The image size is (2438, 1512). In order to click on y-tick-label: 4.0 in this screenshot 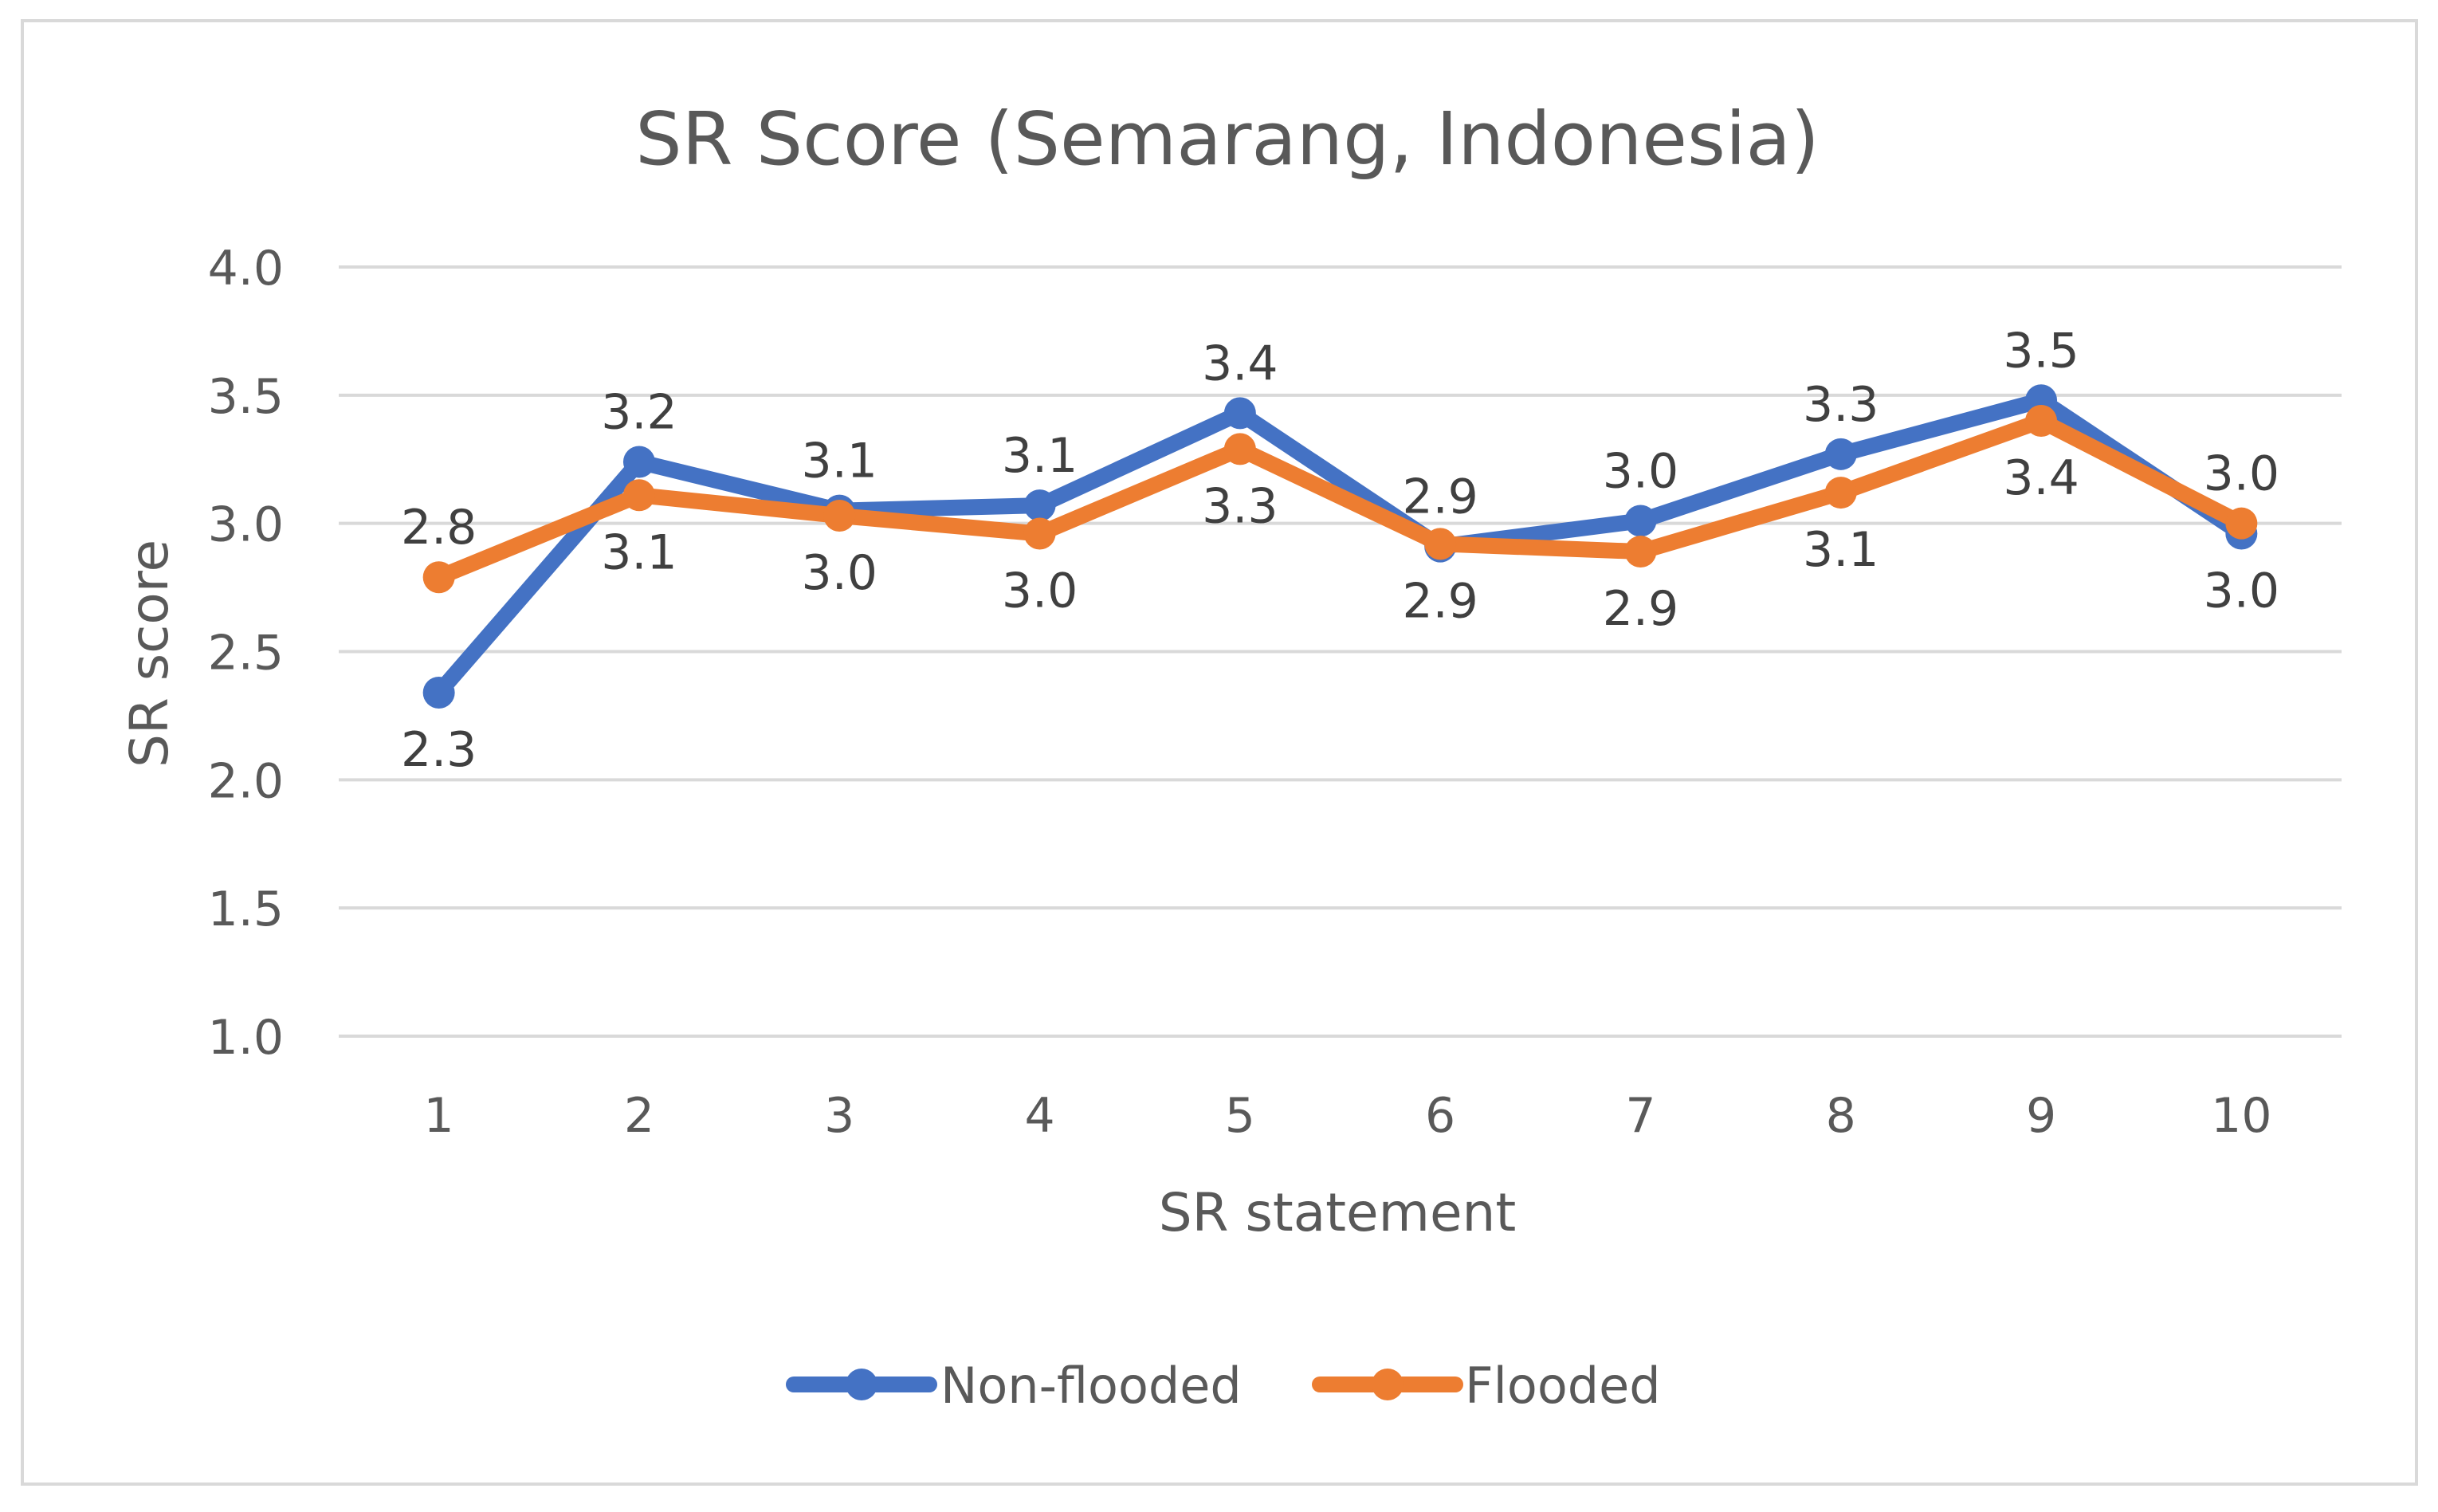, I will do `click(246, 269)`.